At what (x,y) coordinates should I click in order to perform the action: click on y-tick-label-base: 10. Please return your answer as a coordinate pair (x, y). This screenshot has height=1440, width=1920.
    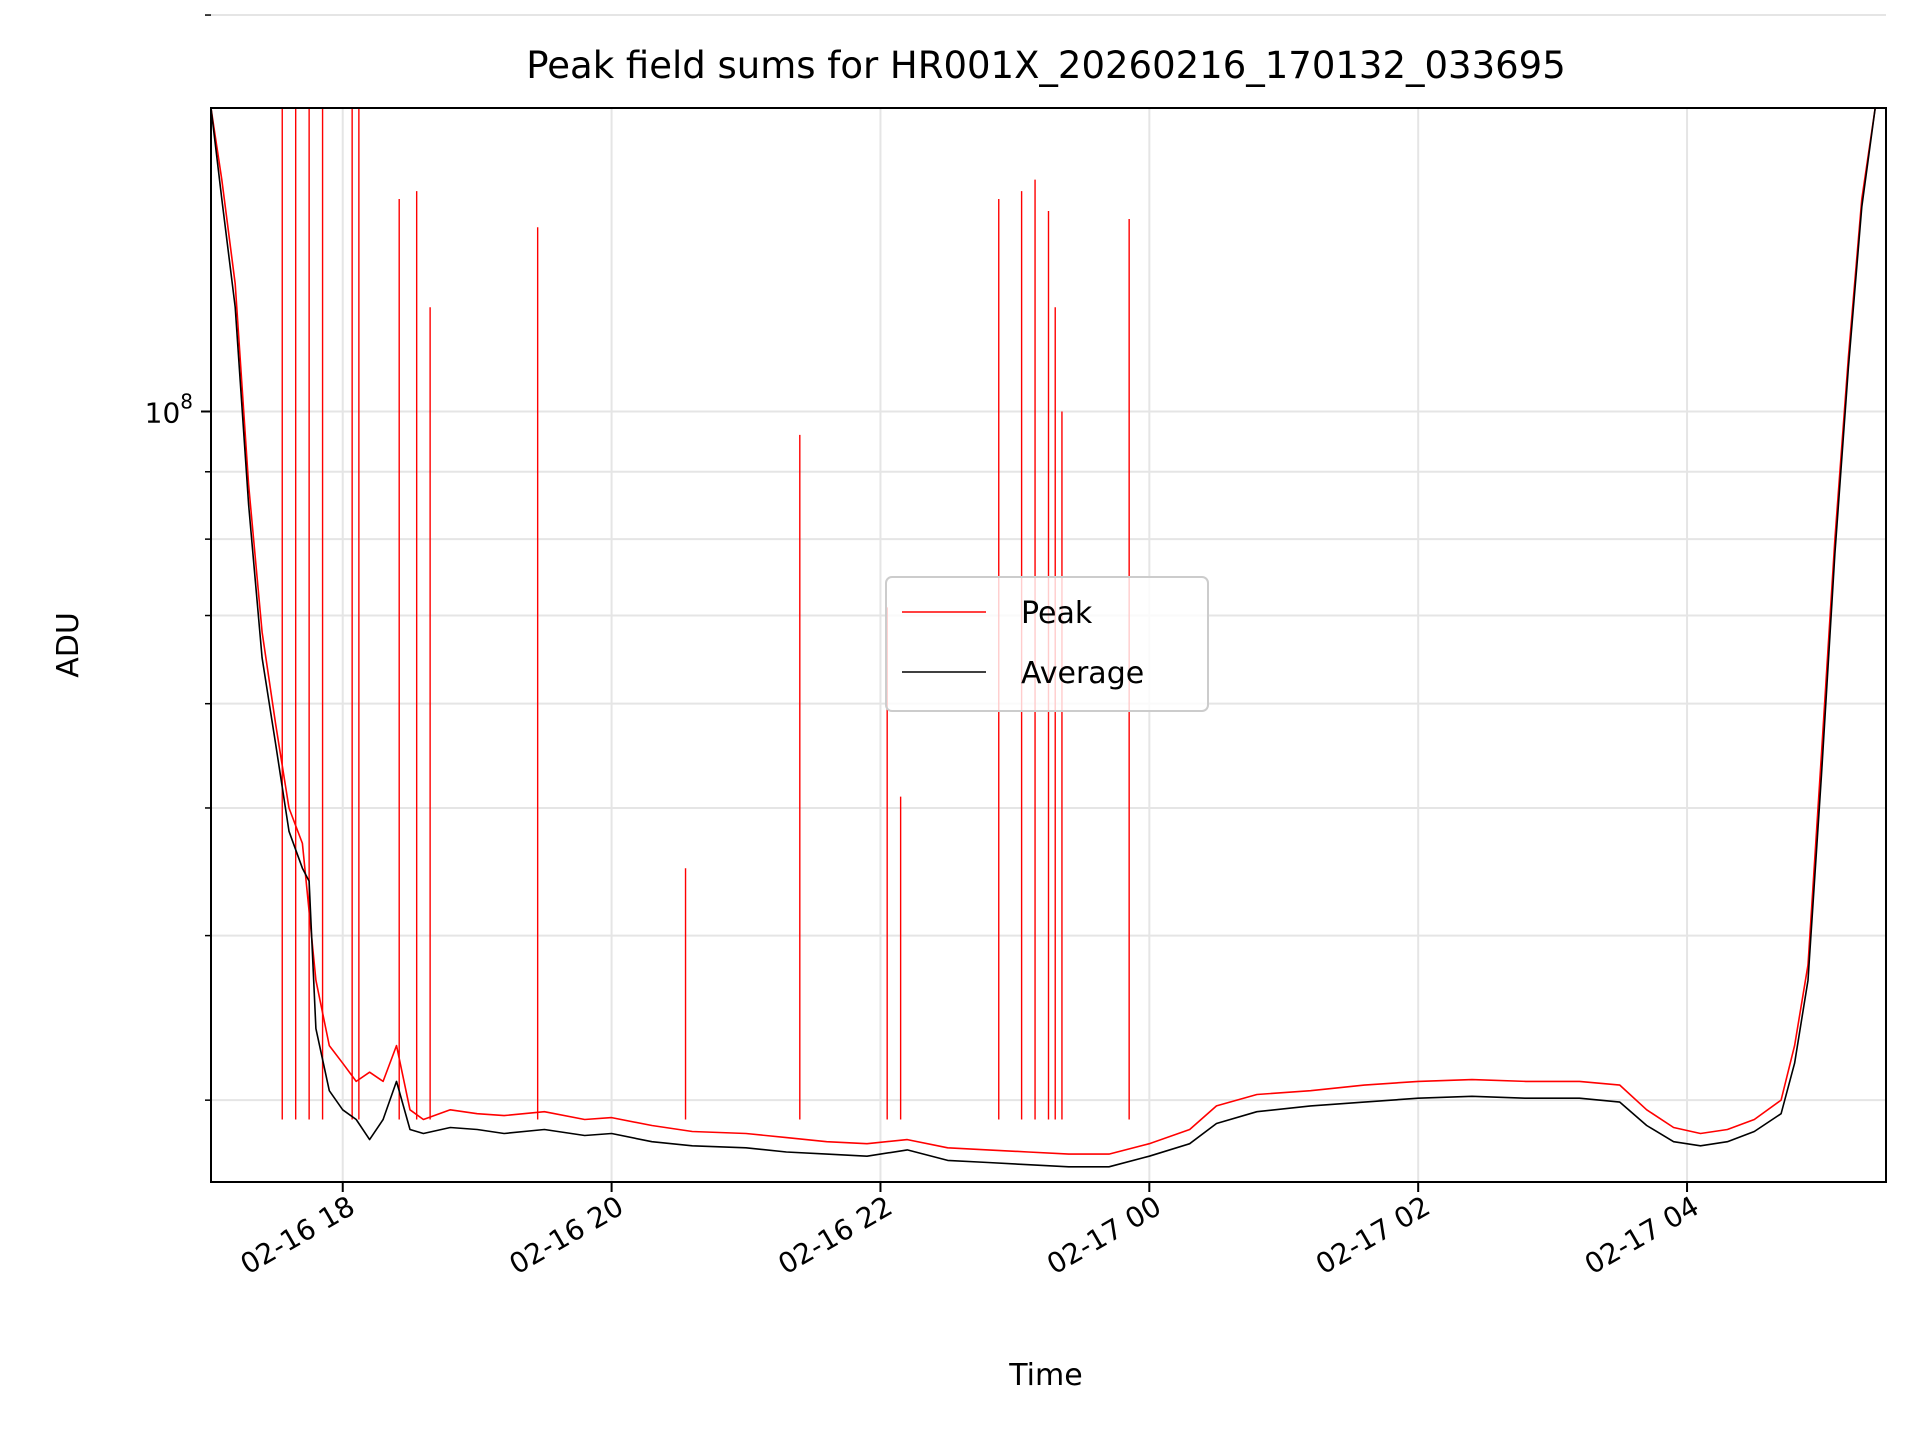
    Looking at the image, I should click on (163, 413).